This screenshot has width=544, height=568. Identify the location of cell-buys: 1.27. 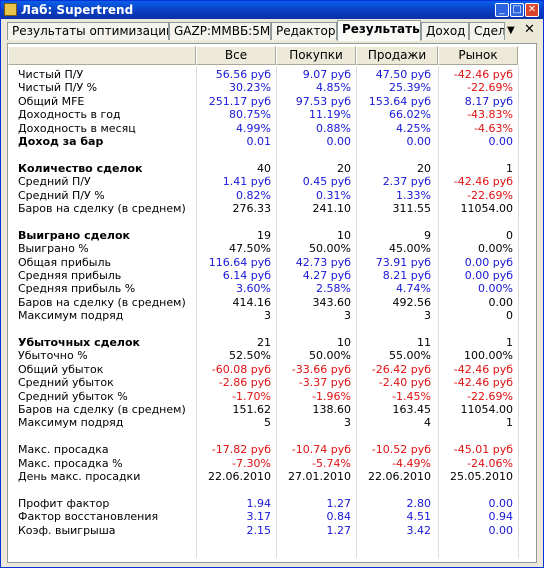
(339, 503).